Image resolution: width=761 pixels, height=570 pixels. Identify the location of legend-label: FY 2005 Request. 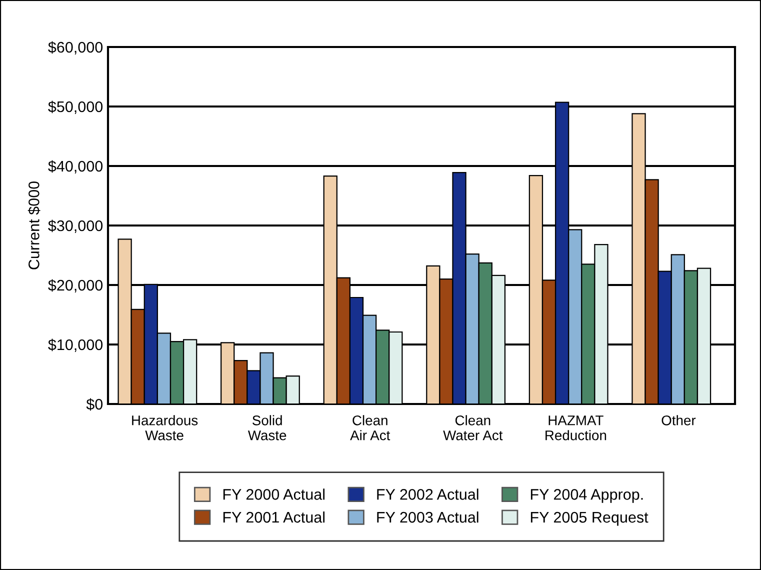
(589, 519).